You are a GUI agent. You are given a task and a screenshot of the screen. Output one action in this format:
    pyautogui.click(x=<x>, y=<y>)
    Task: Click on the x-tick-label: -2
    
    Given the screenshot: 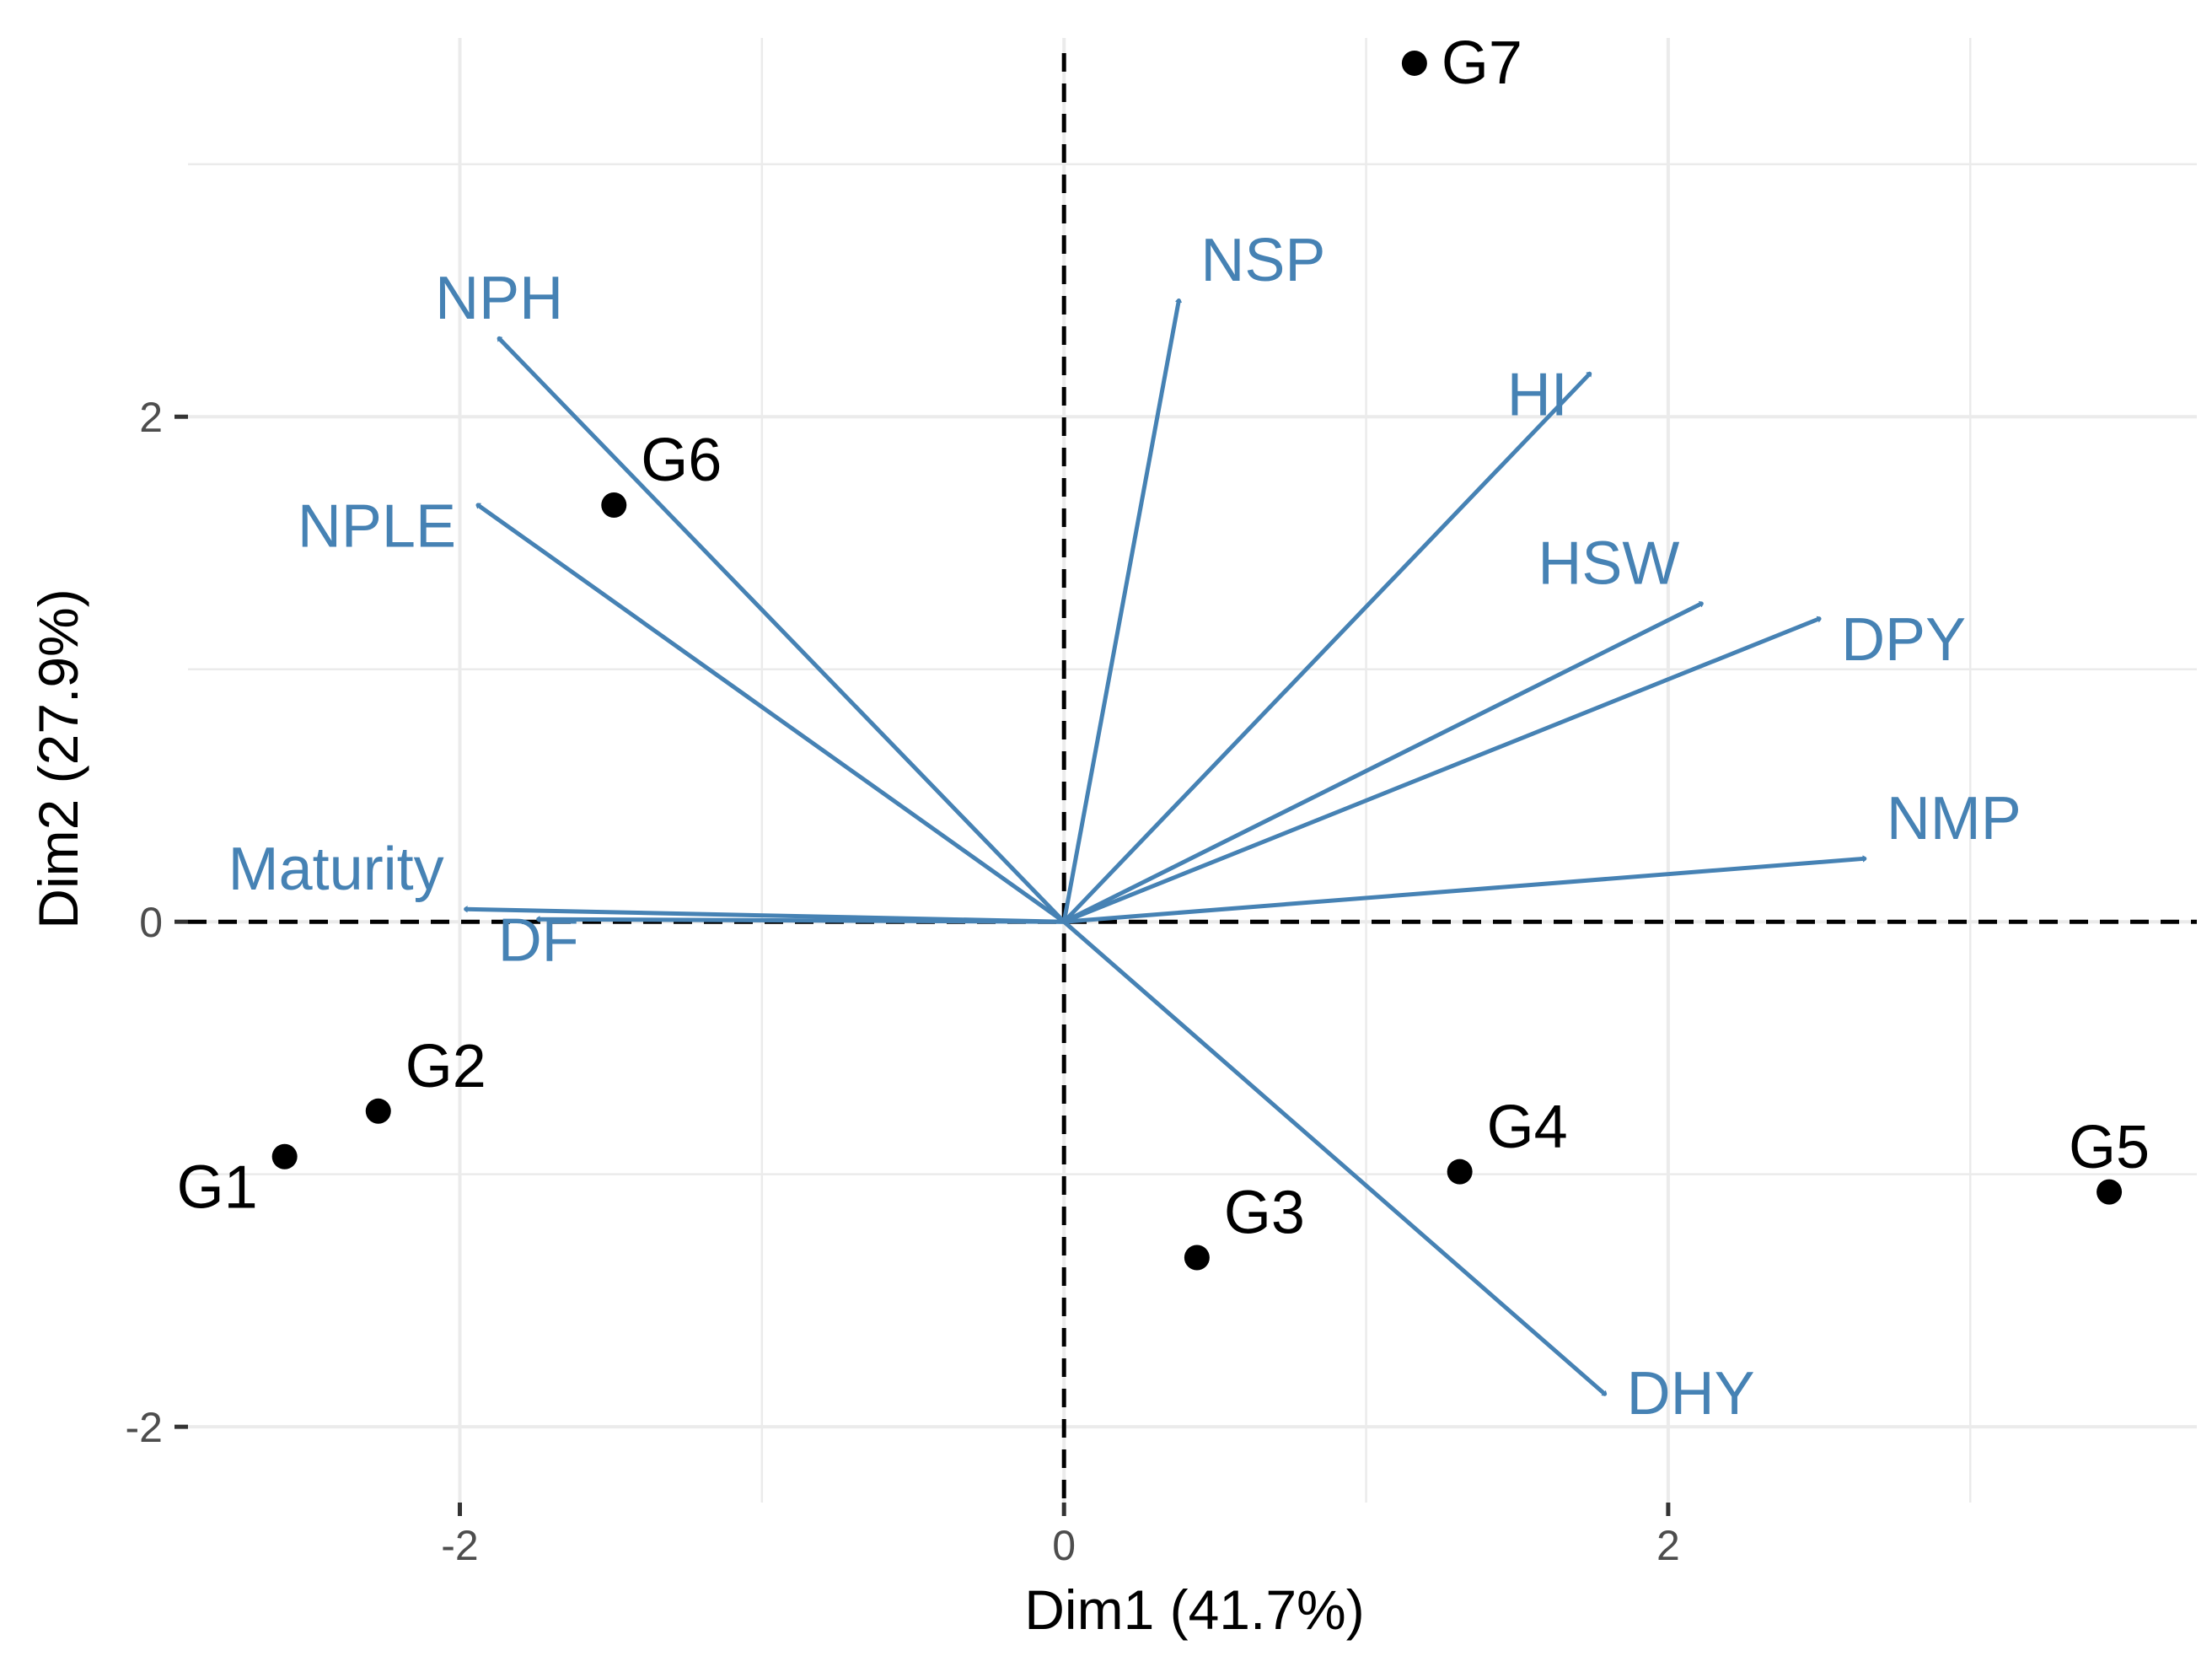 What is the action you would take?
    pyautogui.click(x=460, y=1545)
    